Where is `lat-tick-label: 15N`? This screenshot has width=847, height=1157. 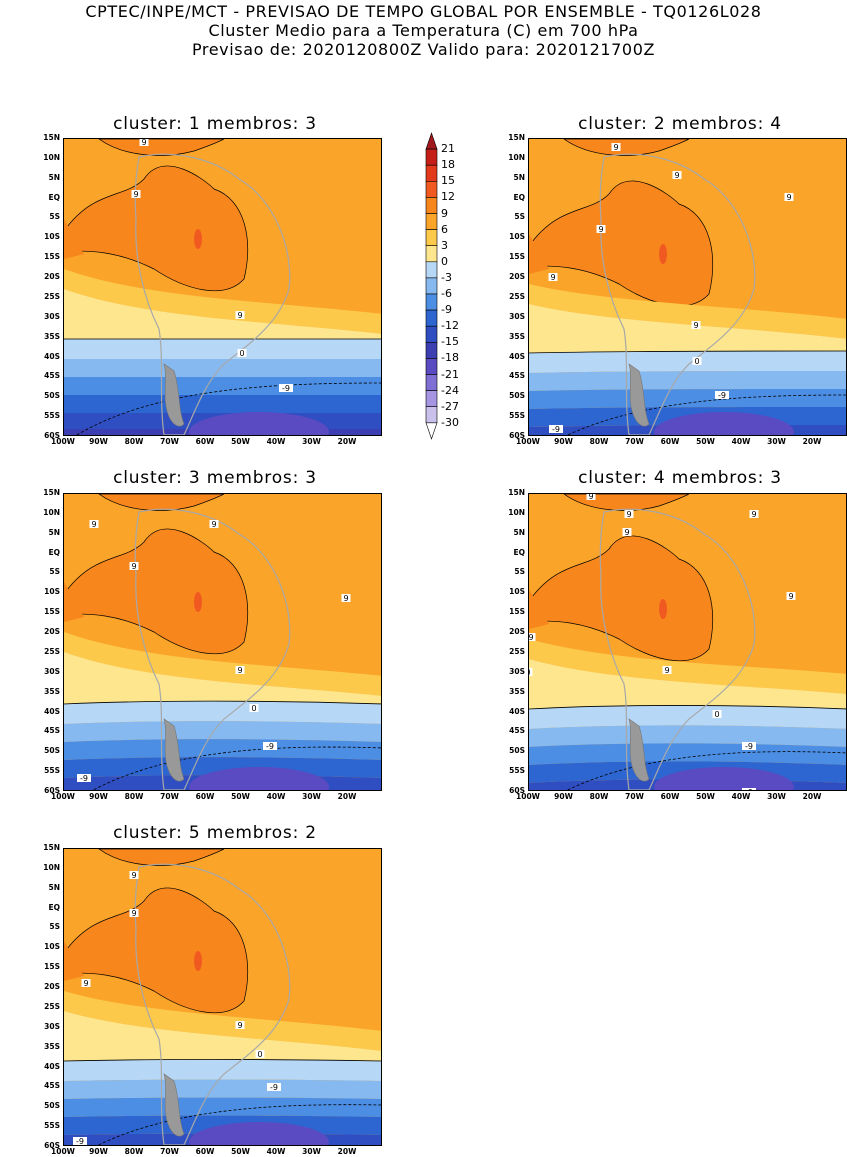
lat-tick-label: 15N is located at coordinates (516, 137).